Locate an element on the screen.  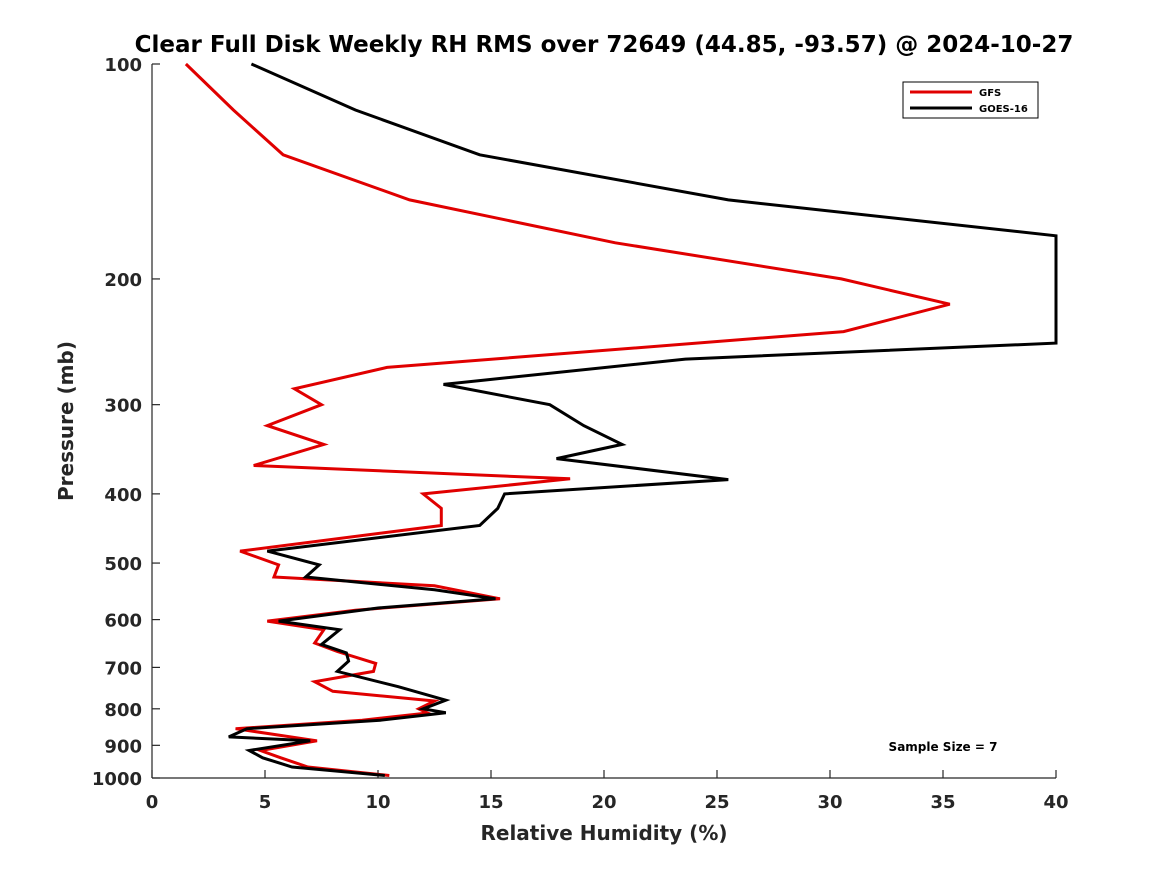
y-tick-label: 100 is located at coordinates (123, 65).